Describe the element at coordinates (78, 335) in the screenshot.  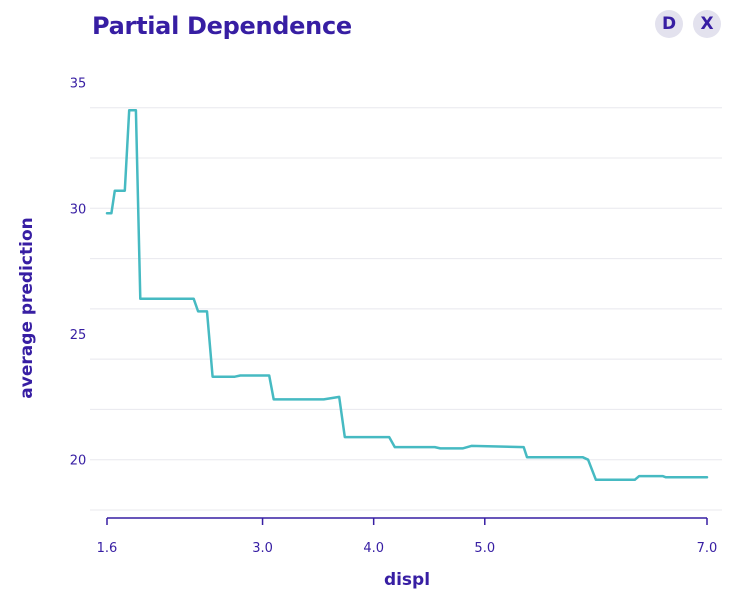
I see `y-tick-label: 25` at that location.